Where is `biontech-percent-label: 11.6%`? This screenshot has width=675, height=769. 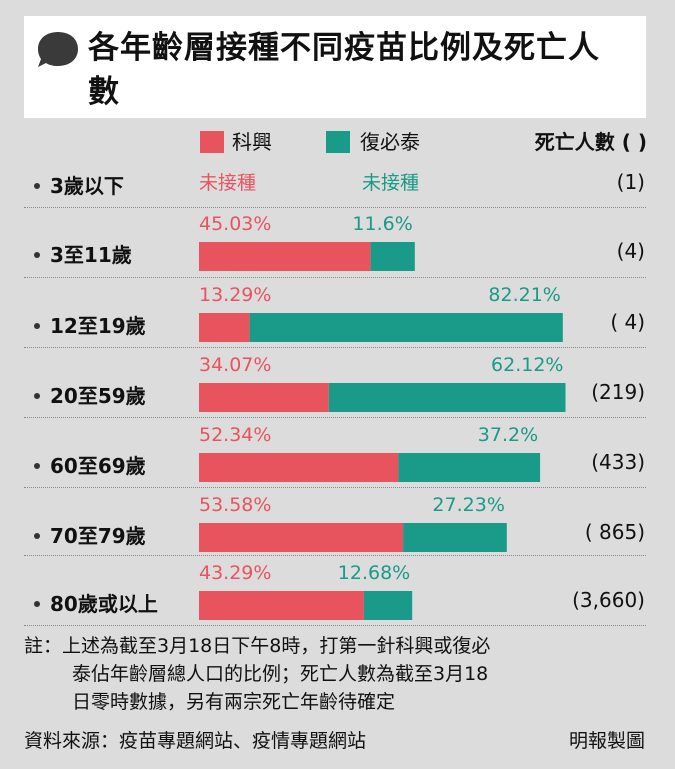 biontech-percent-label: 11.6% is located at coordinates (382, 224).